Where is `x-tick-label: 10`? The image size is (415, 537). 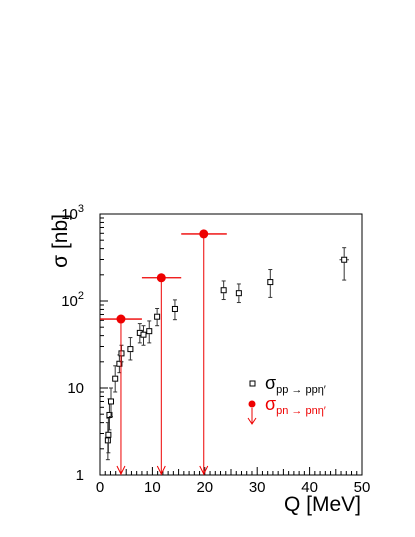 x-tick-label: 10 is located at coordinates (152, 487).